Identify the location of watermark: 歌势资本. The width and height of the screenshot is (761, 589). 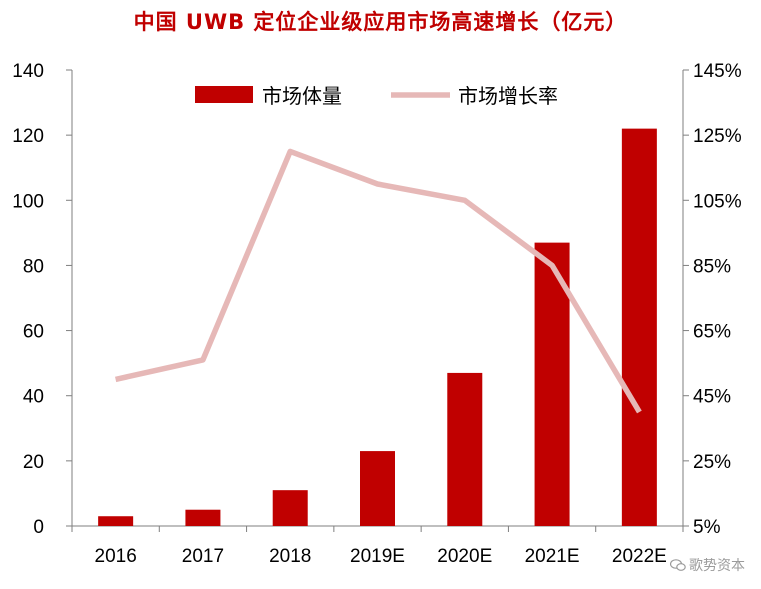
(707, 565).